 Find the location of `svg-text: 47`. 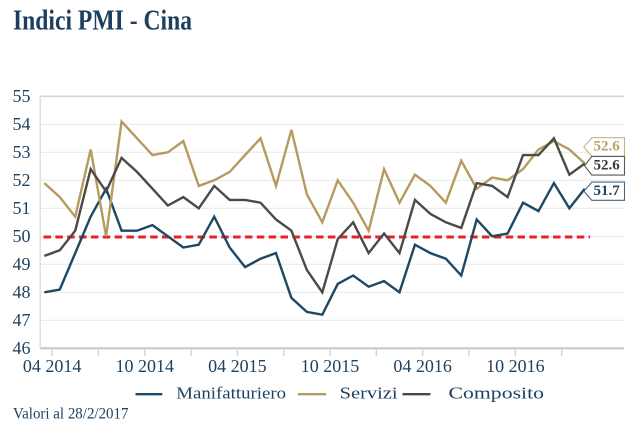

svg-text: 47 is located at coordinates (22, 320).